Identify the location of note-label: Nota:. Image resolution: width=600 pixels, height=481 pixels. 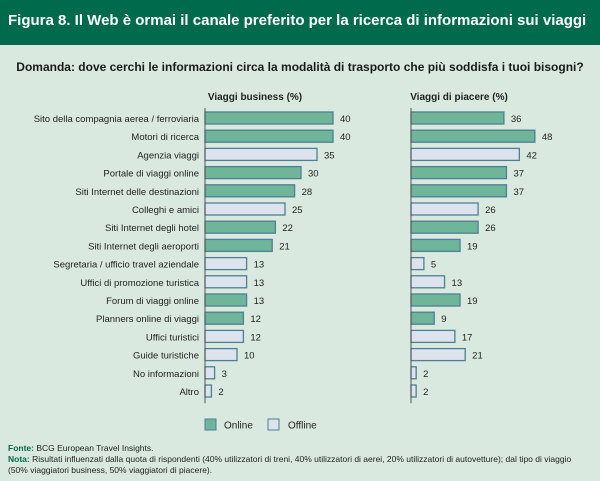
(19, 459).